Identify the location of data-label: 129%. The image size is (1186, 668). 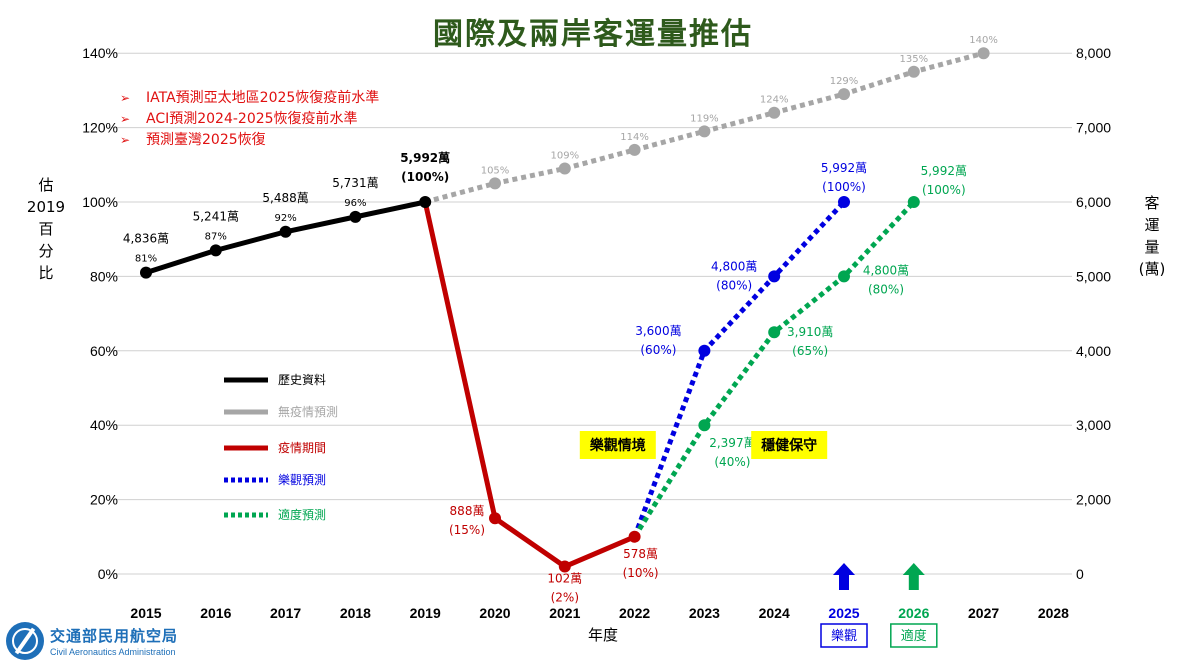
(844, 81).